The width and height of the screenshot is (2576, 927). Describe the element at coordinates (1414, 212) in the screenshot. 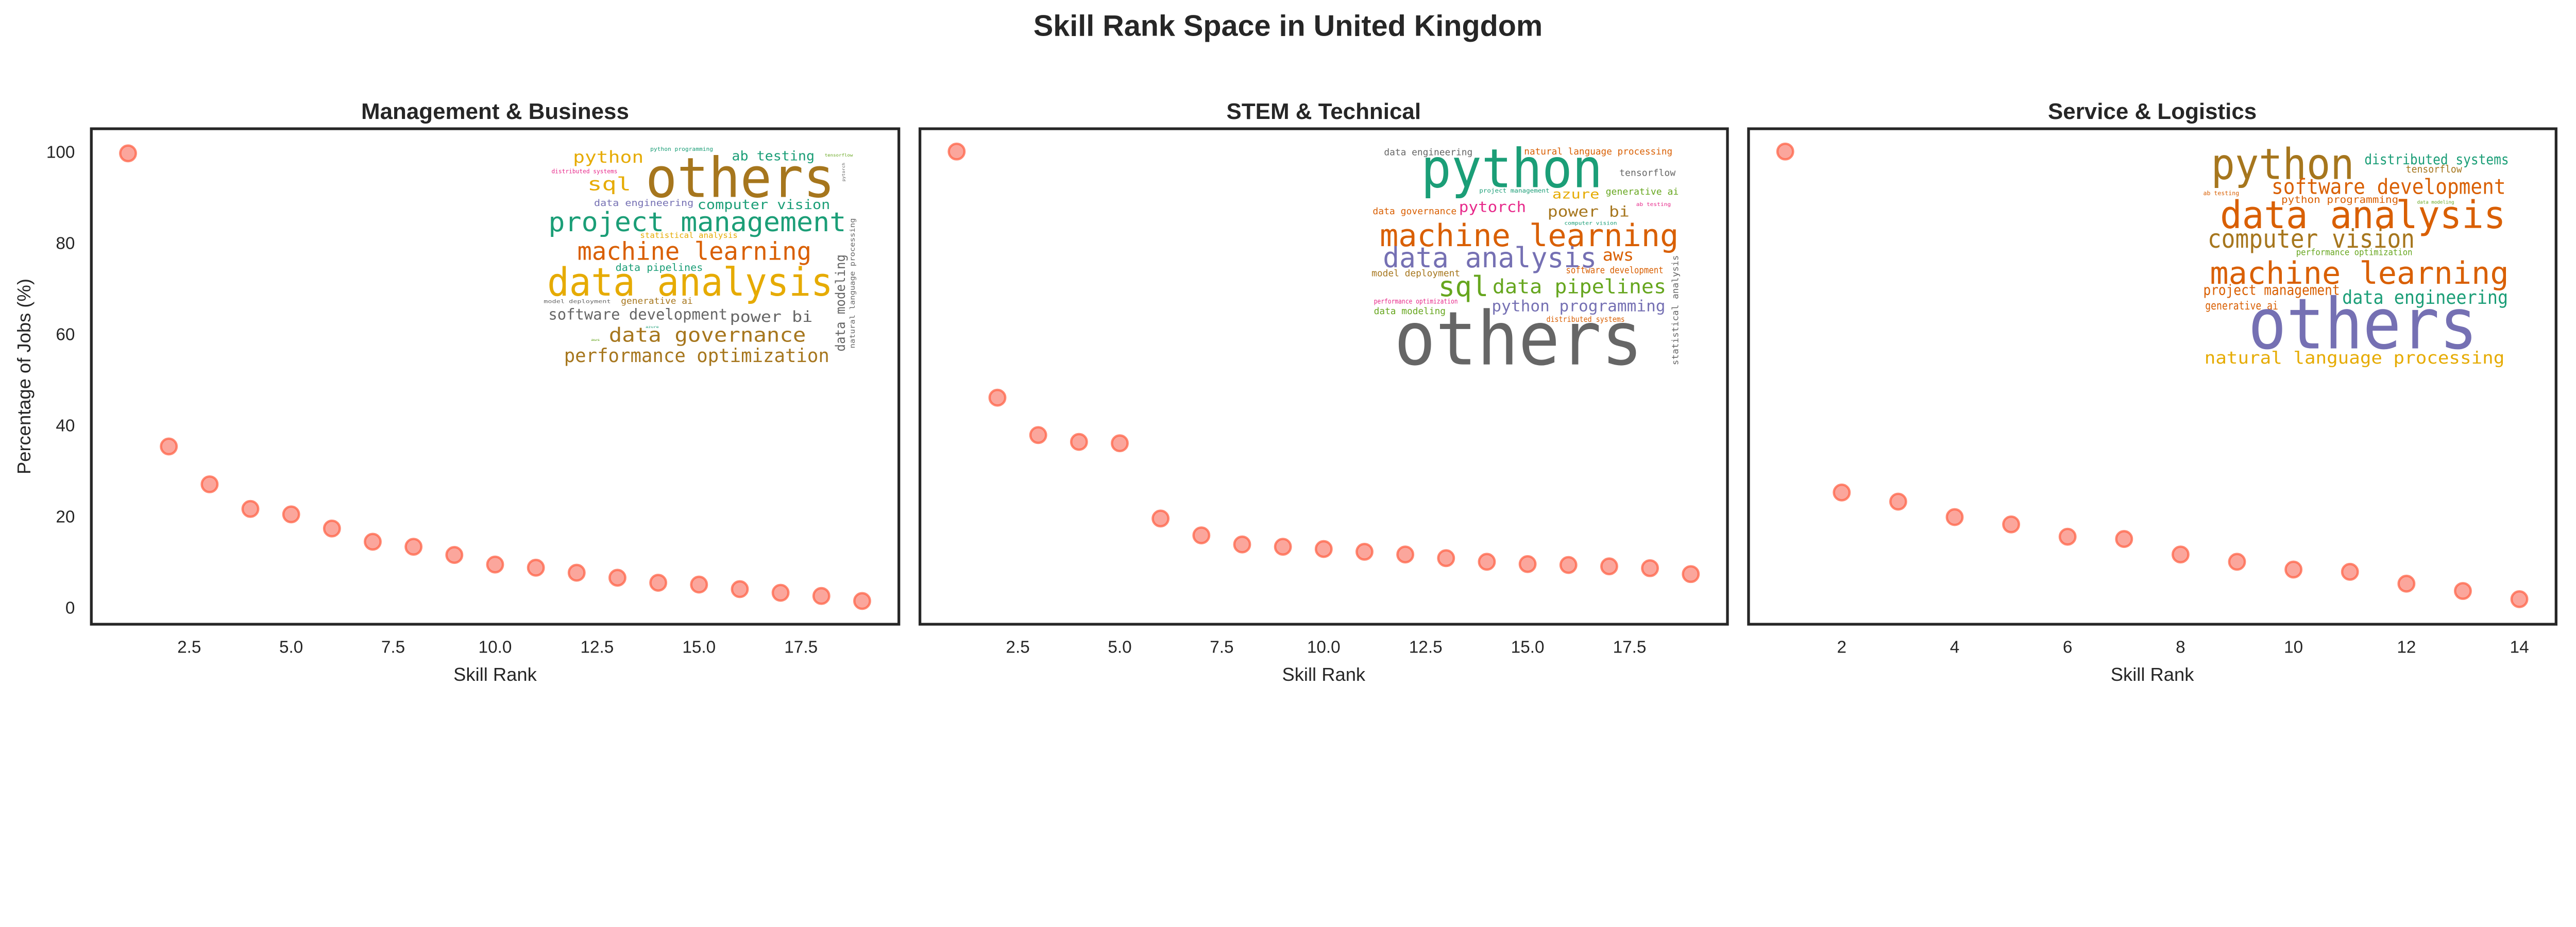

I see `wordcloud-word: data governance` at that location.